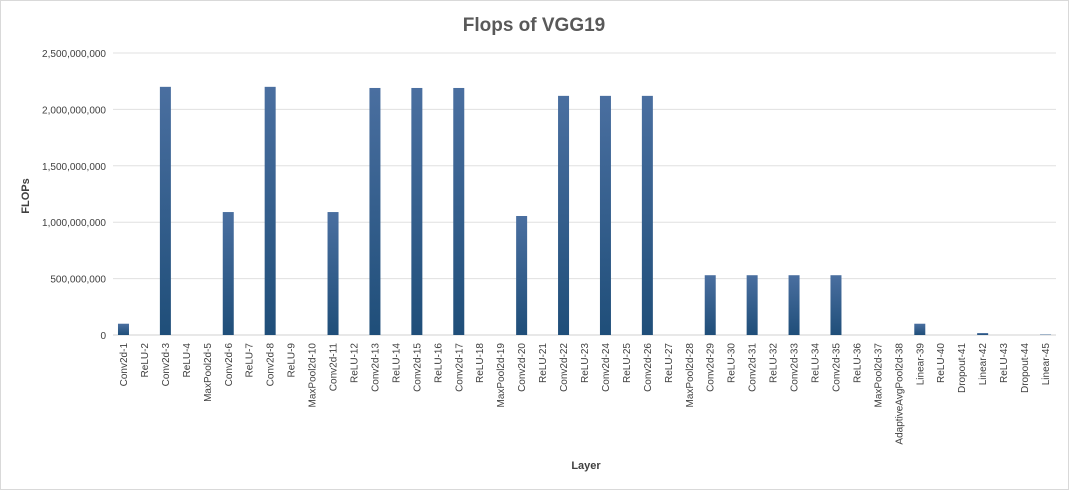 The image size is (1069, 490). What do you see at coordinates (962, 368) in the screenshot?
I see `x-tick-label: Dropout-41` at bounding box center [962, 368].